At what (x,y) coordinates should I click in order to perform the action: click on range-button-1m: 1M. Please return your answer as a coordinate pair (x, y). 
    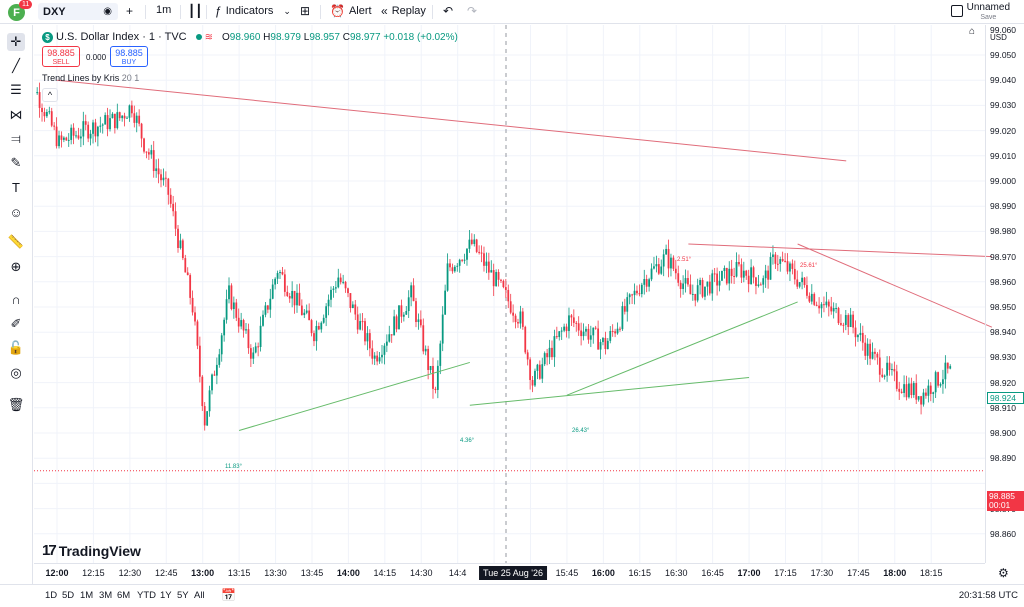
    Looking at the image, I should click on (87, 595).